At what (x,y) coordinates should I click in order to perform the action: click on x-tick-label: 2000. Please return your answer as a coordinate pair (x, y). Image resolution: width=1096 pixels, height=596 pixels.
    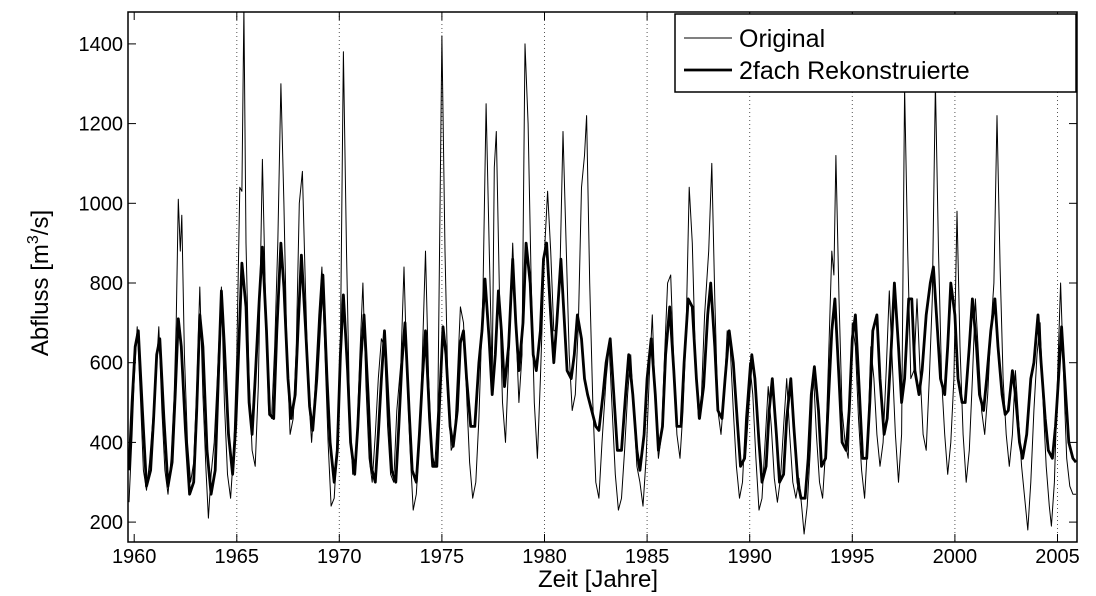
    Looking at the image, I should click on (955, 557).